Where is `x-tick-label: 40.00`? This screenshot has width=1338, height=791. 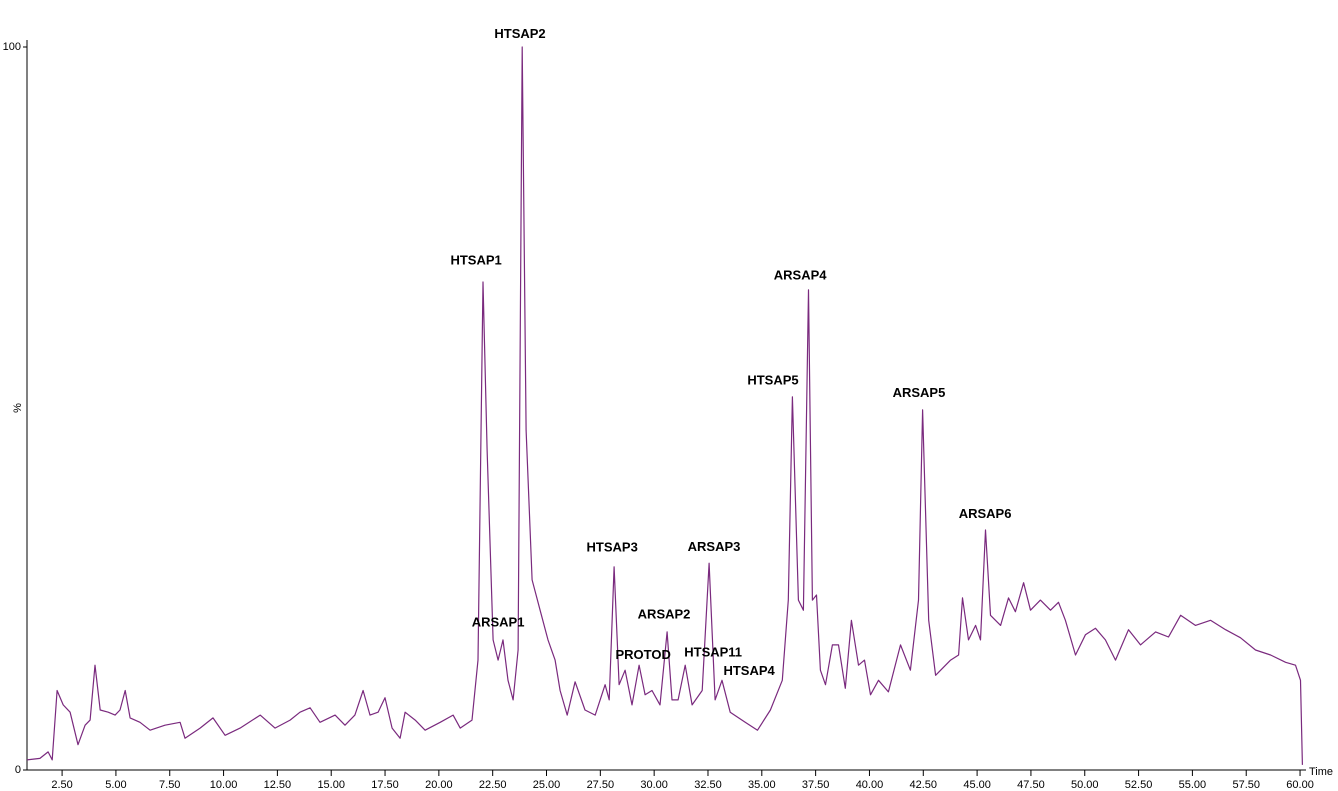 x-tick-label: 40.00 is located at coordinates (870, 785).